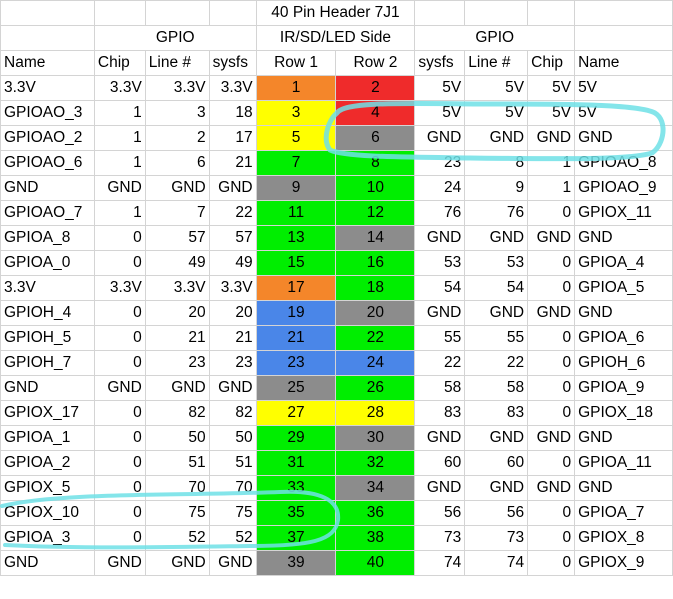 The height and width of the screenshot is (599, 673). Describe the element at coordinates (375, 363) in the screenshot. I see `pin-row2-cell: 24` at that location.